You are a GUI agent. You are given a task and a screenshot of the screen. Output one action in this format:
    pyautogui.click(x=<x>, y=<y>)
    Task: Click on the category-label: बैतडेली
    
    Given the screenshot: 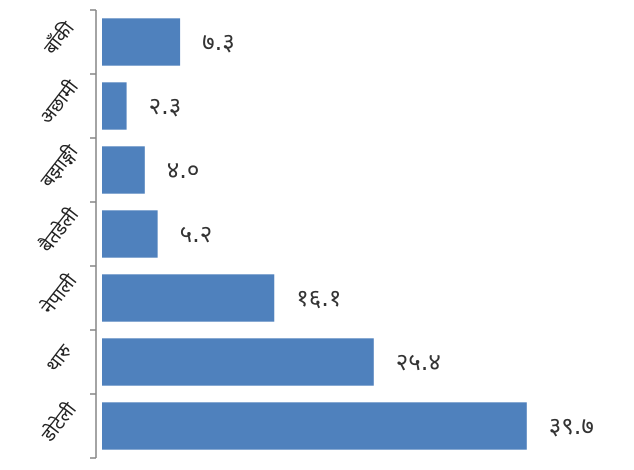 What is the action you would take?
    pyautogui.click(x=59, y=230)
    